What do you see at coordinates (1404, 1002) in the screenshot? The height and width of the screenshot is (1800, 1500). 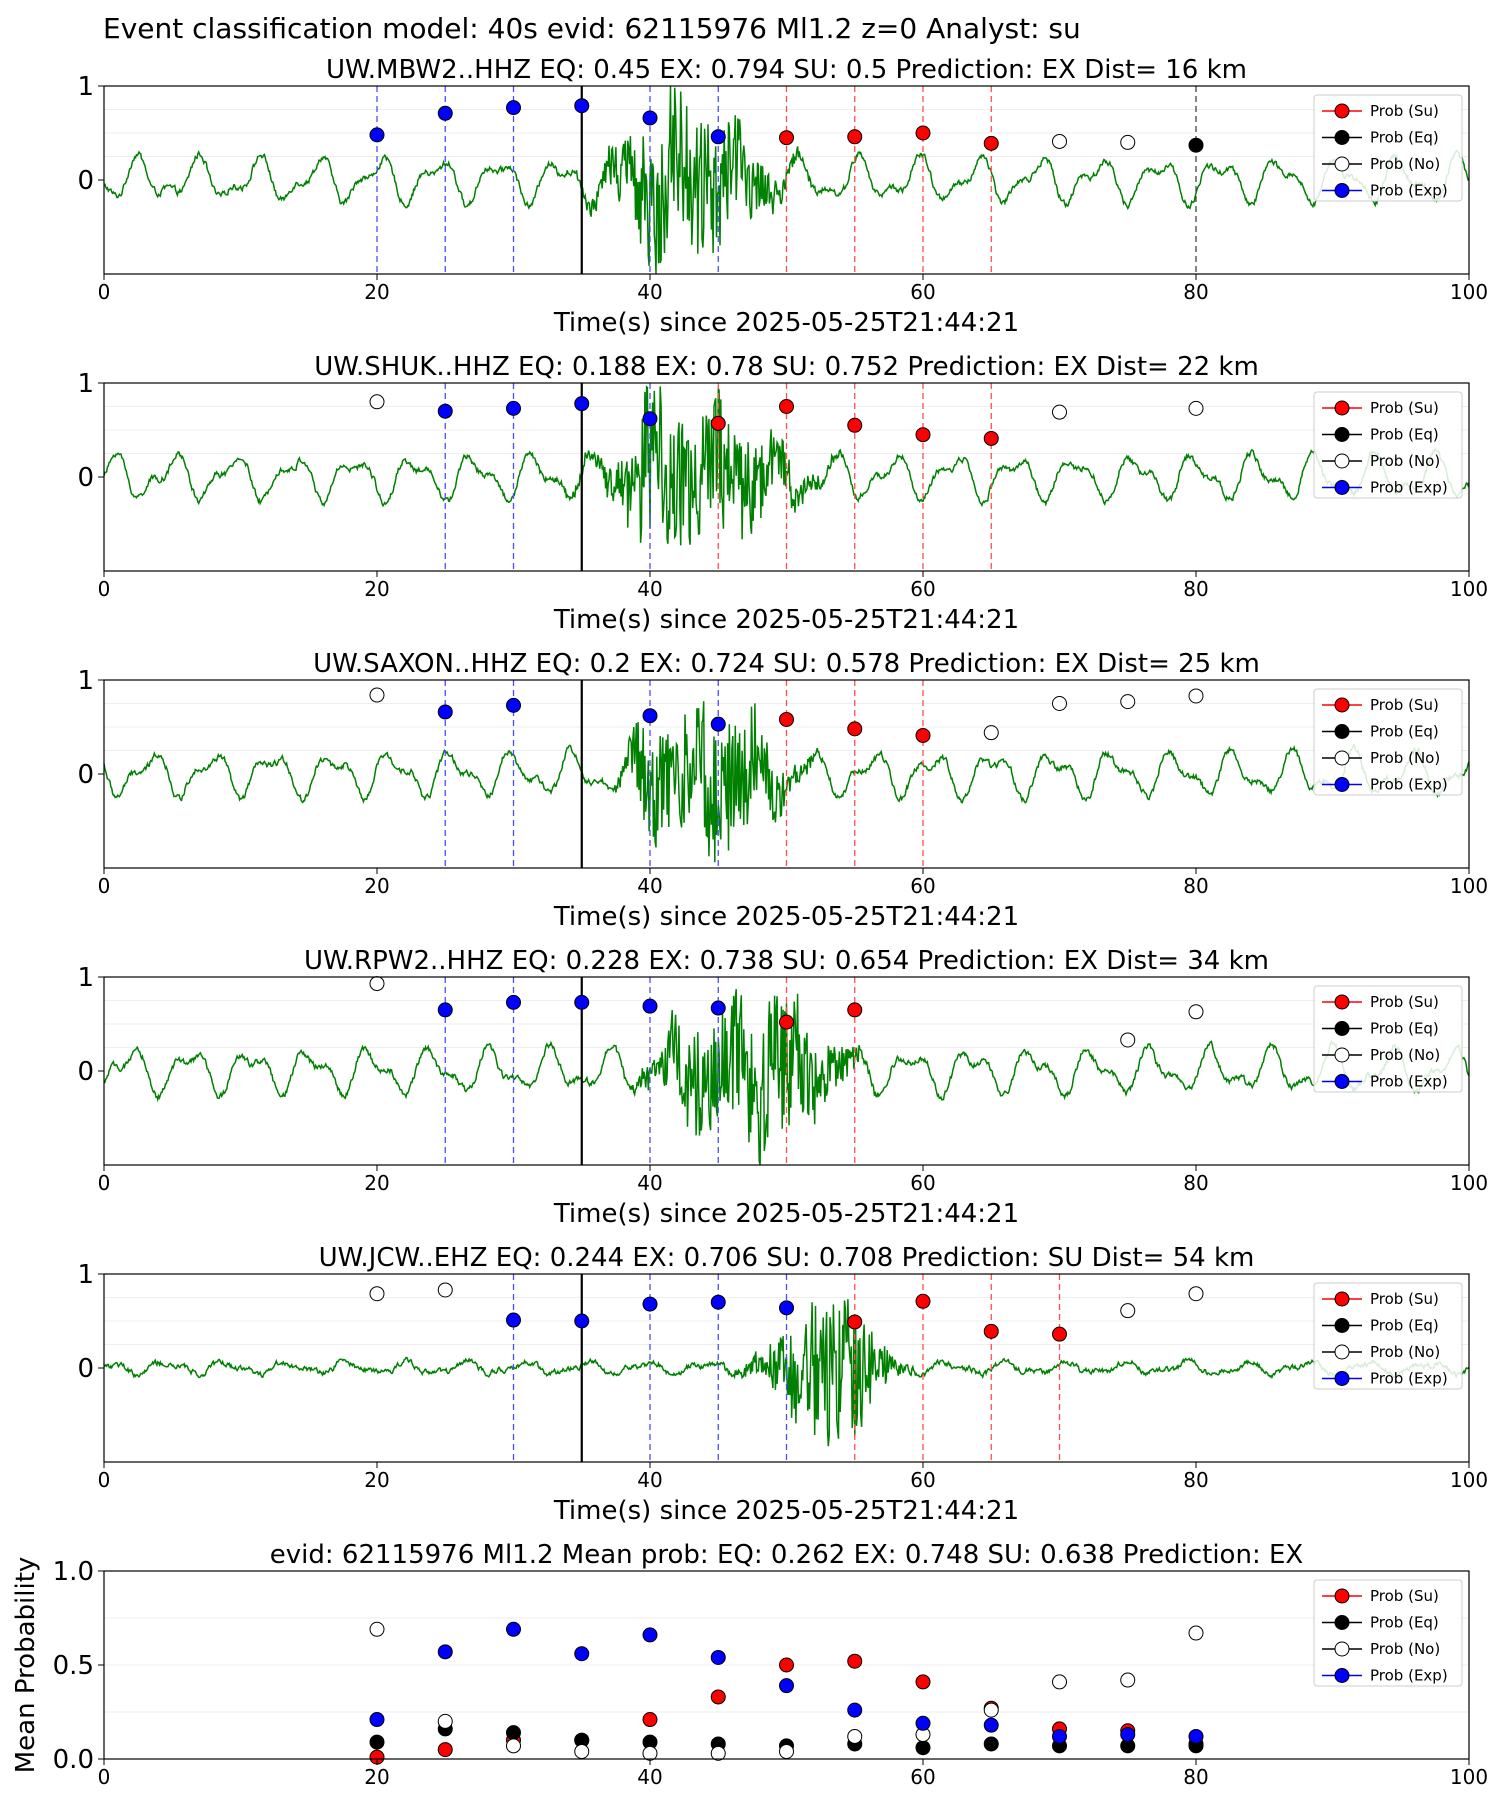 I see `legend-label: Prob (Su)` at bounding box center [1404, 1002].